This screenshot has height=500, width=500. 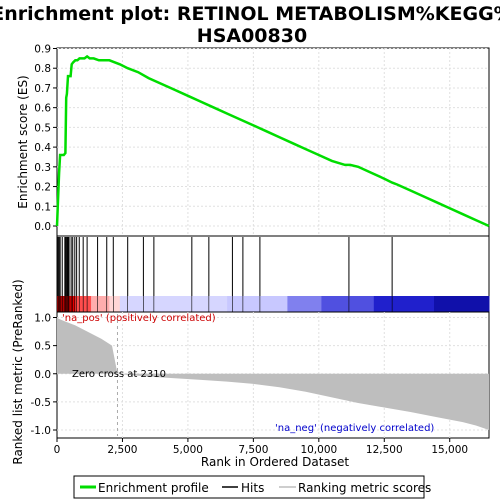 What do you see at coordinates (23, 141) in the screenshot?
I see `es-y-axis-label: Enrichment score (ES)` at bounding box center [23, 141].